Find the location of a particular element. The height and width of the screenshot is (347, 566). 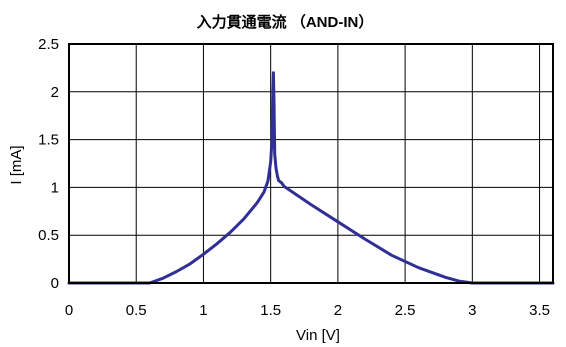

x-tick-label: 3 is located at coordinates (472, 310).